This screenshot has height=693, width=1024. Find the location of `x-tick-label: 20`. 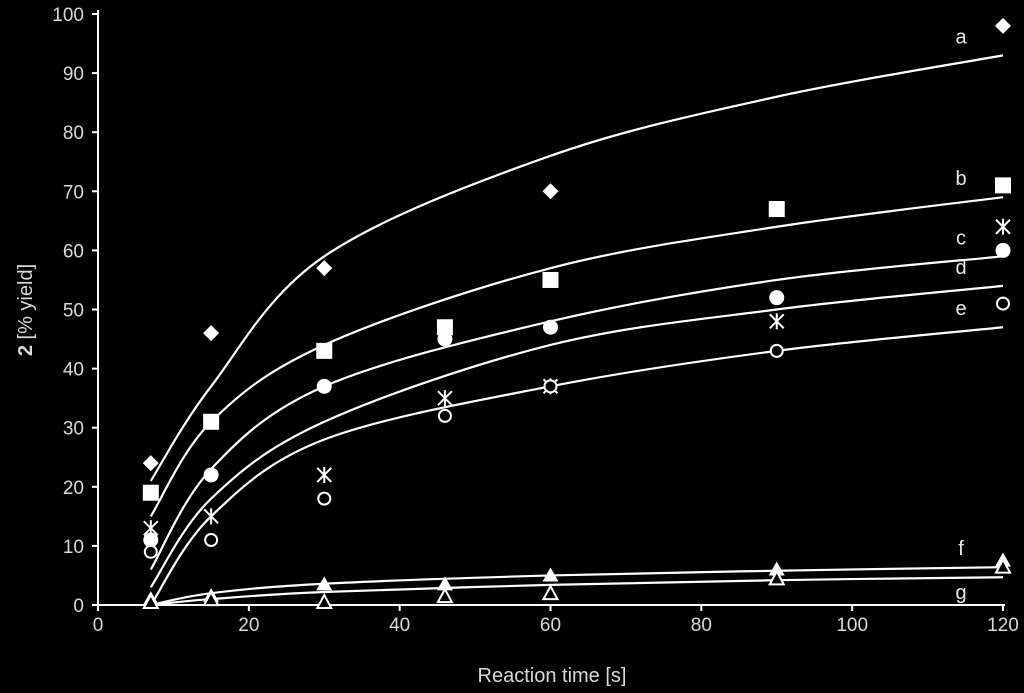

x-tick-label: 20 is located at coordinates (248, 625).